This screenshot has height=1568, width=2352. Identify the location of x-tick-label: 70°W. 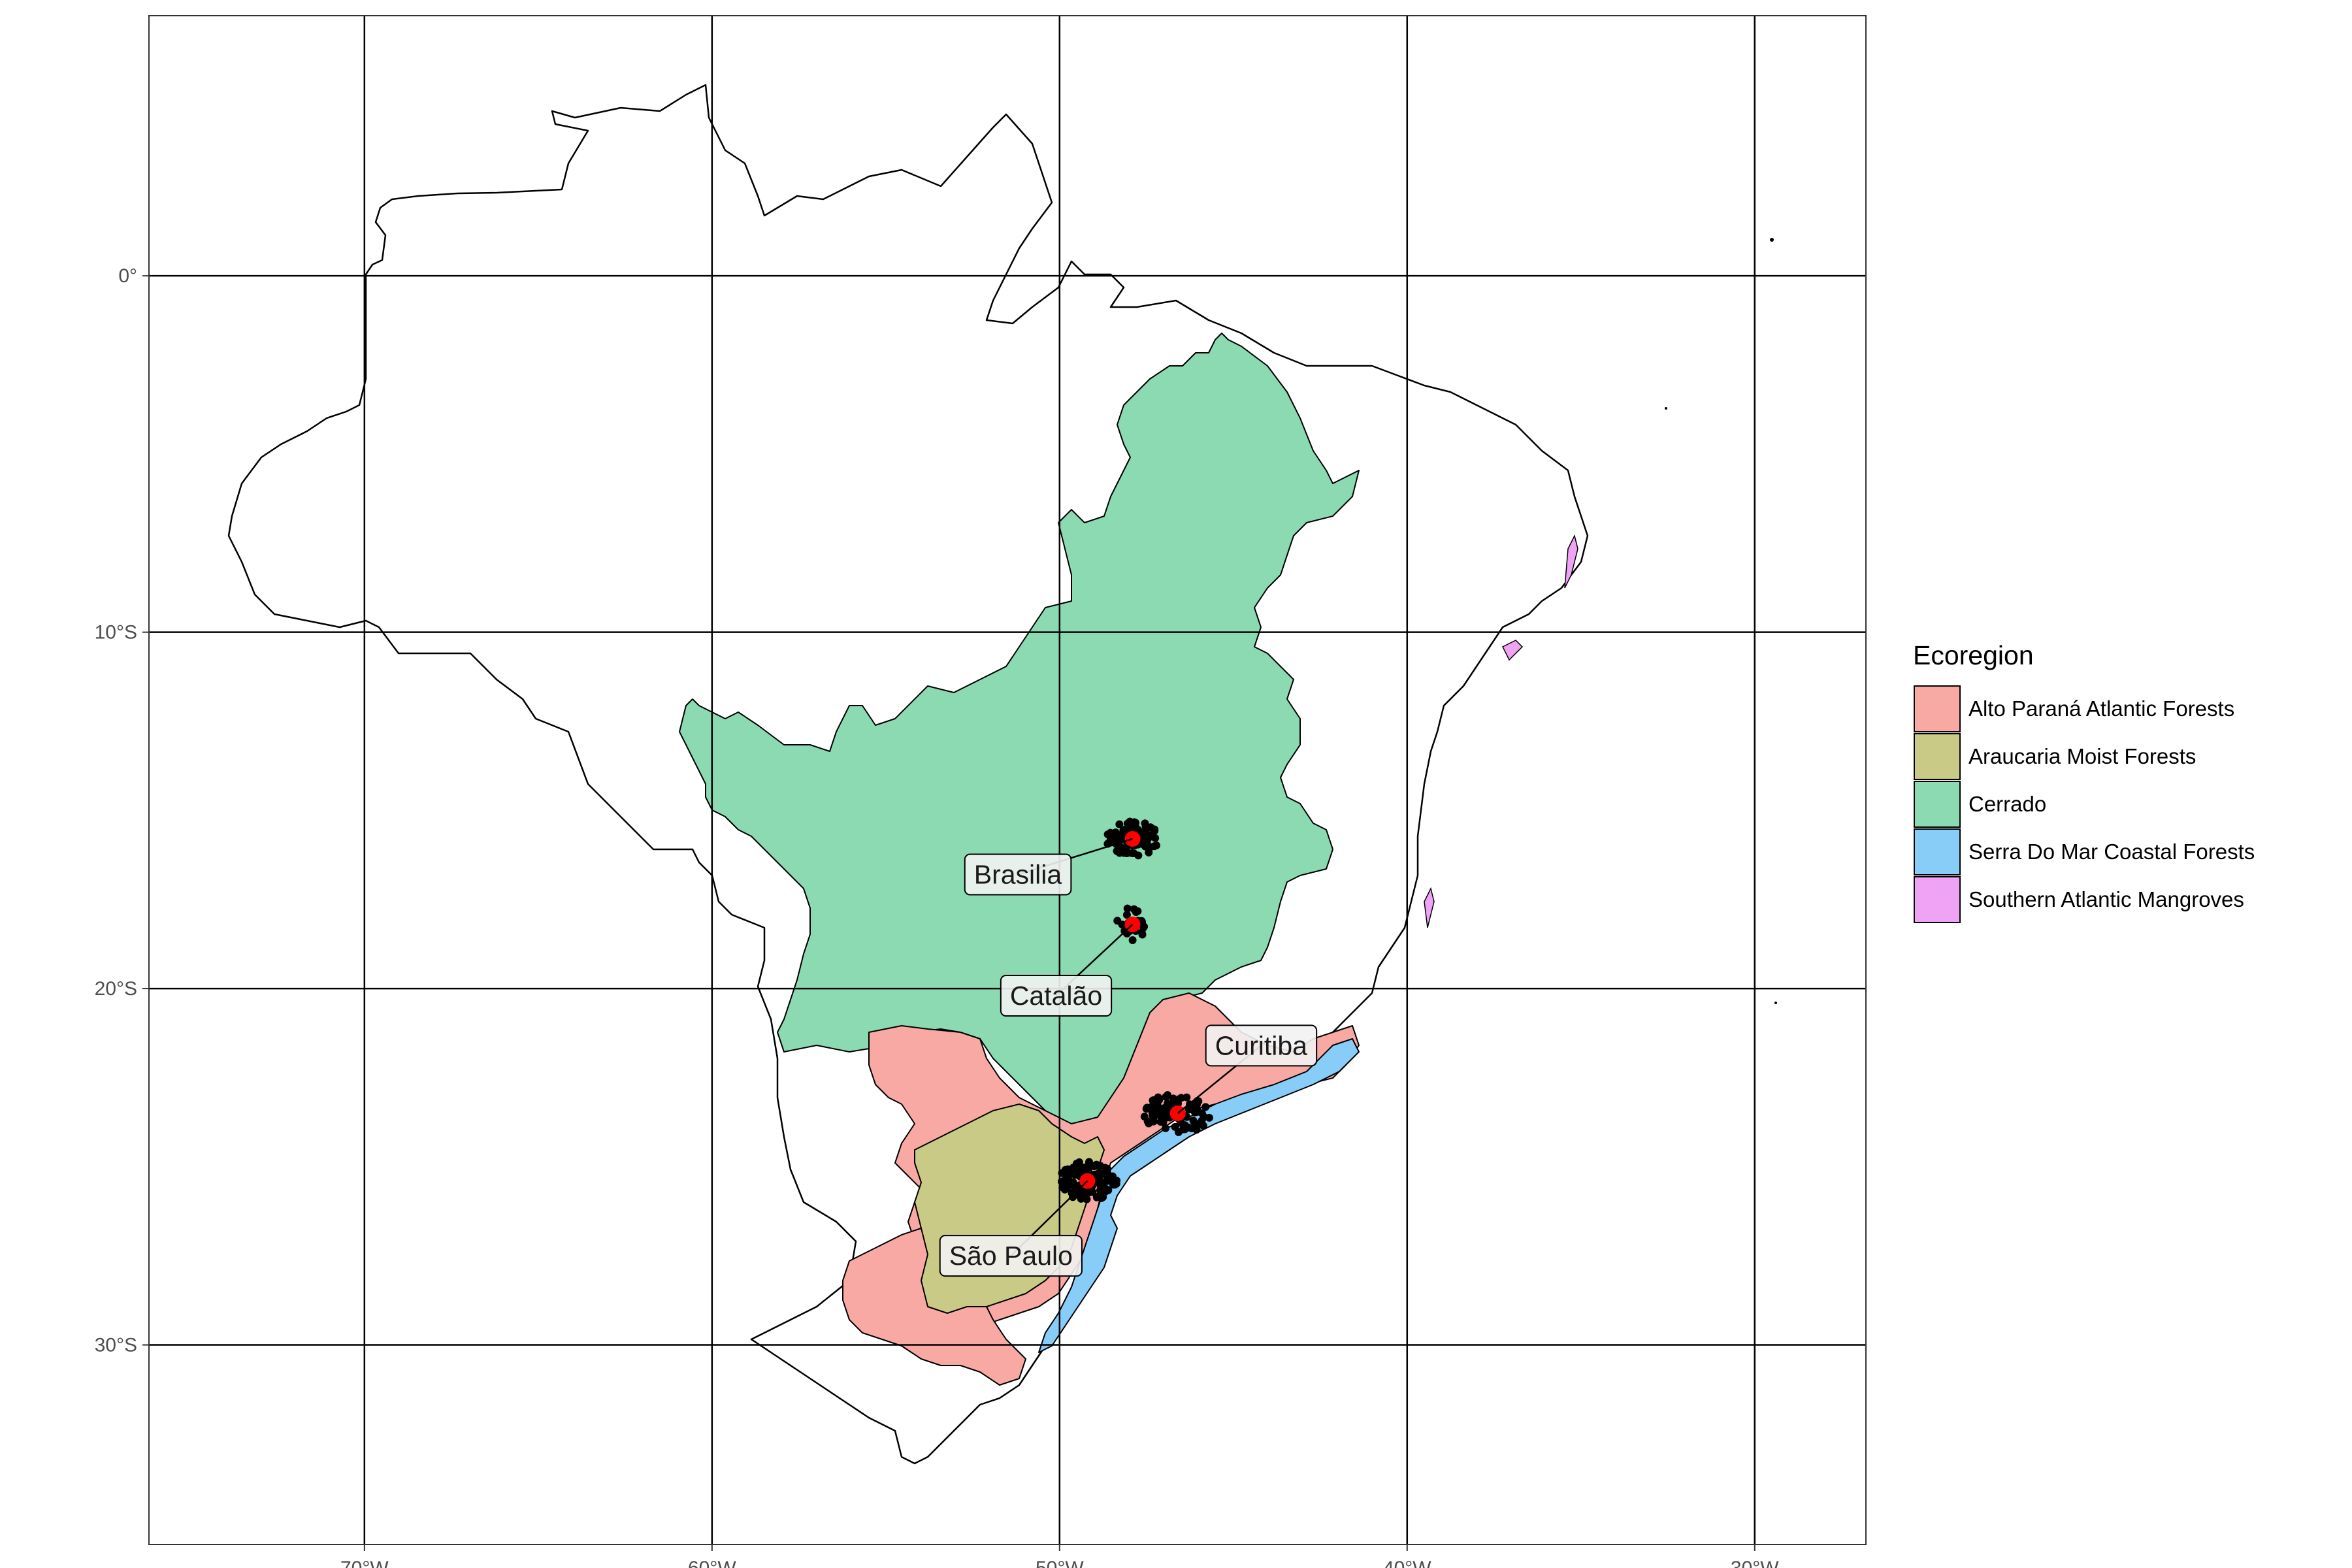
(364, 1563).